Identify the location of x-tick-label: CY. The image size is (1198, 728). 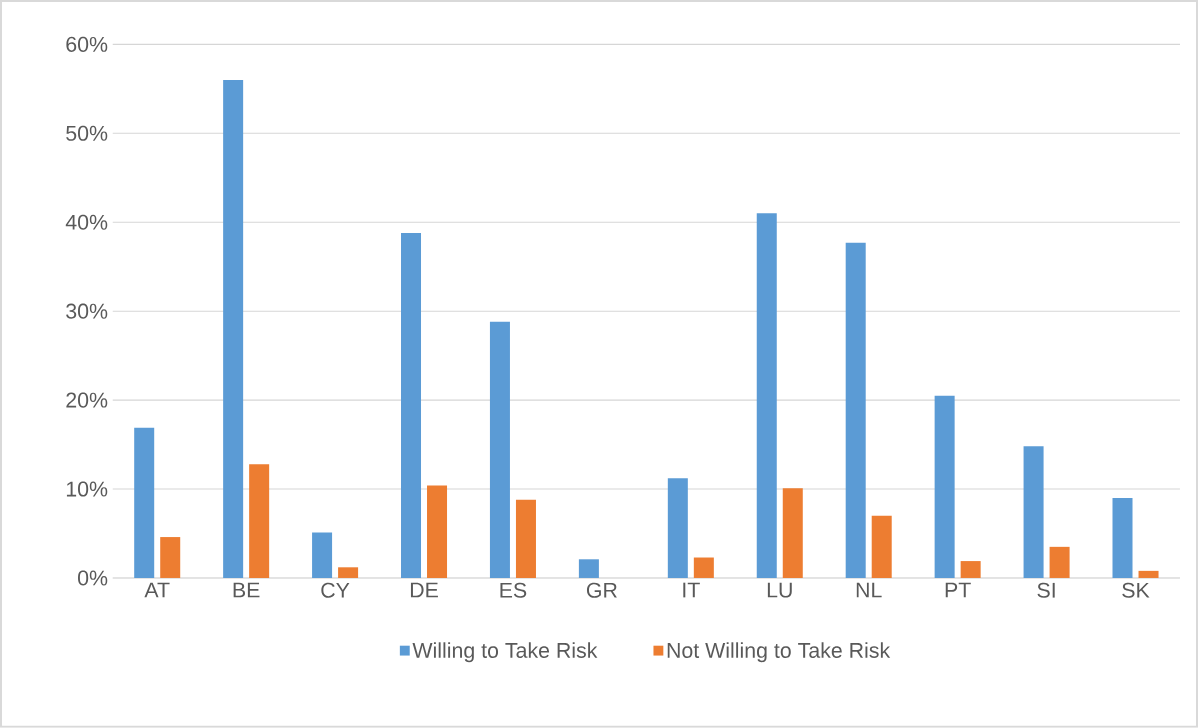
(335, 590).